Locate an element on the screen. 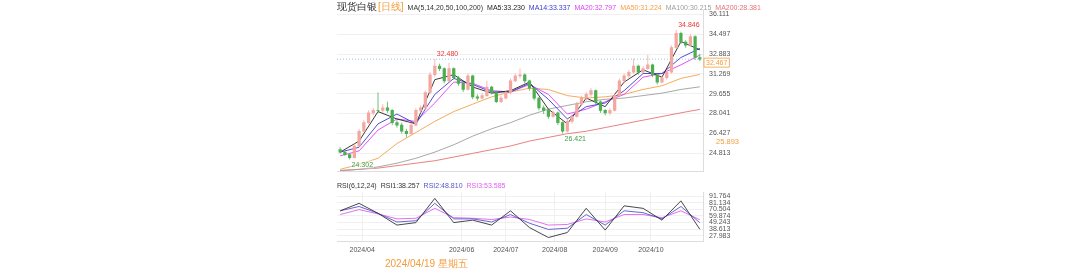  chart-title: 现货白银 is located at coordinates (357, 6).